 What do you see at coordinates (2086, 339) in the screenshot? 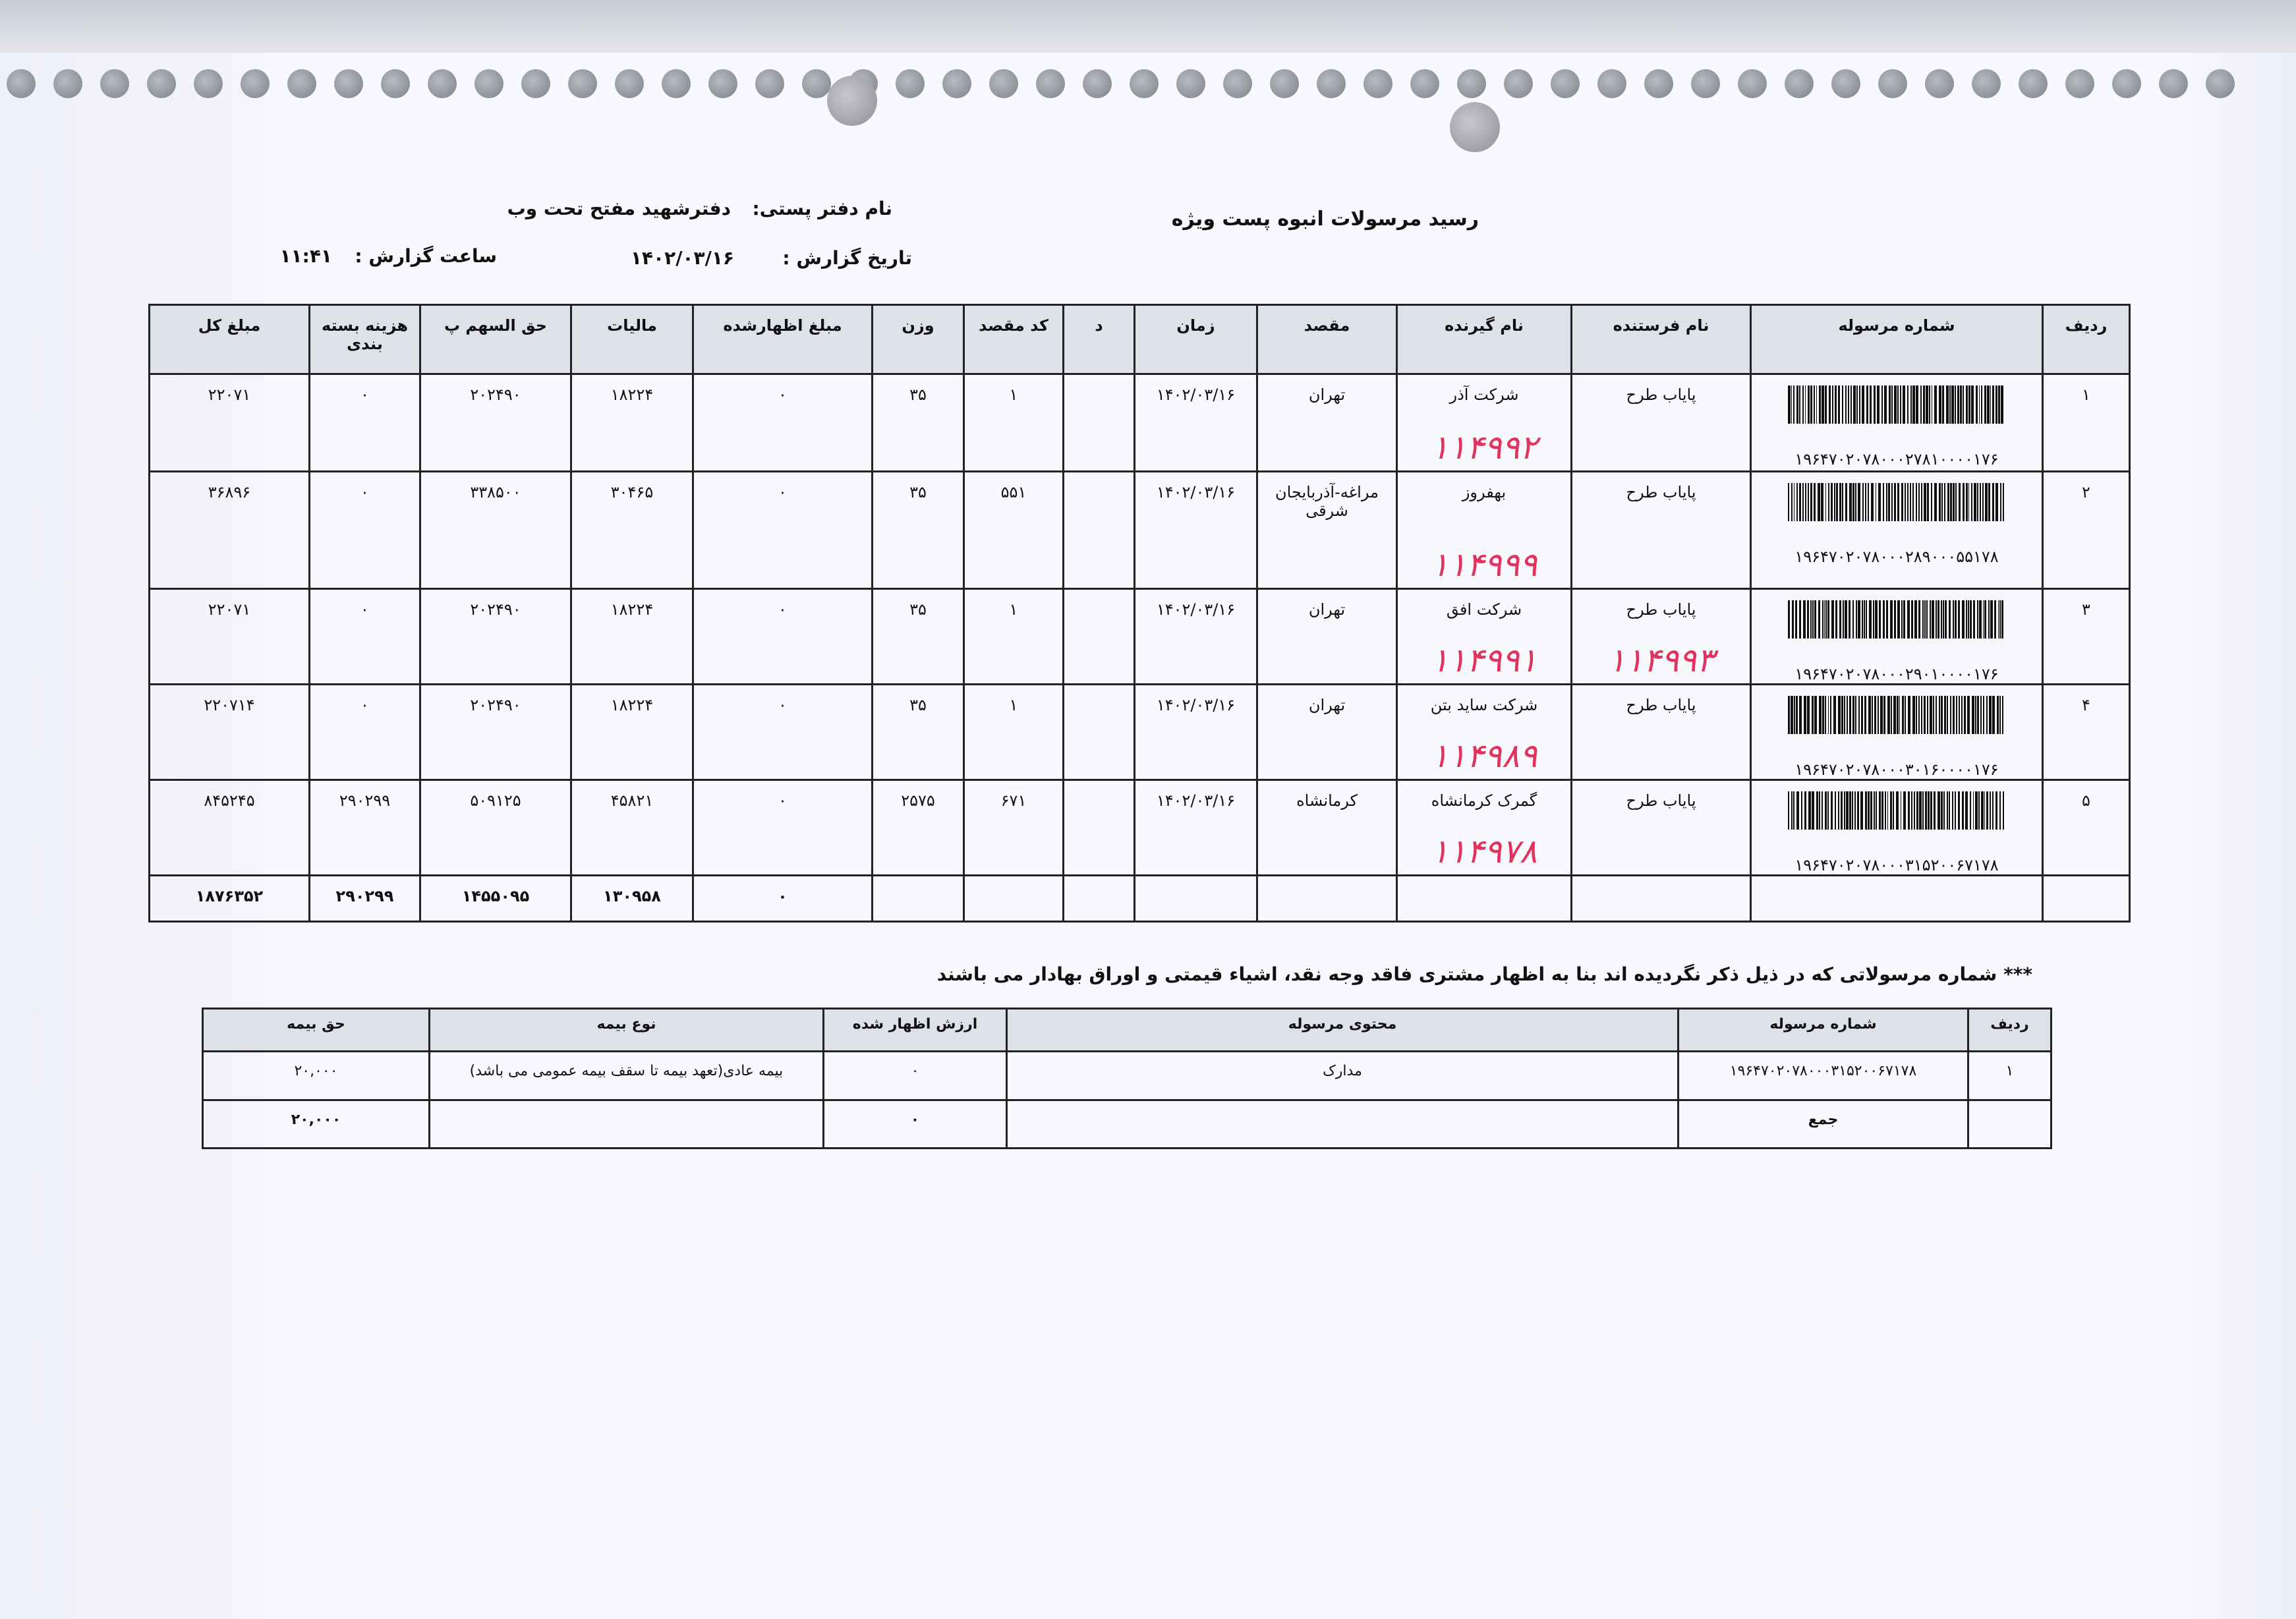
I see `column-header: ردیف` at bounding box center [2086, 339].